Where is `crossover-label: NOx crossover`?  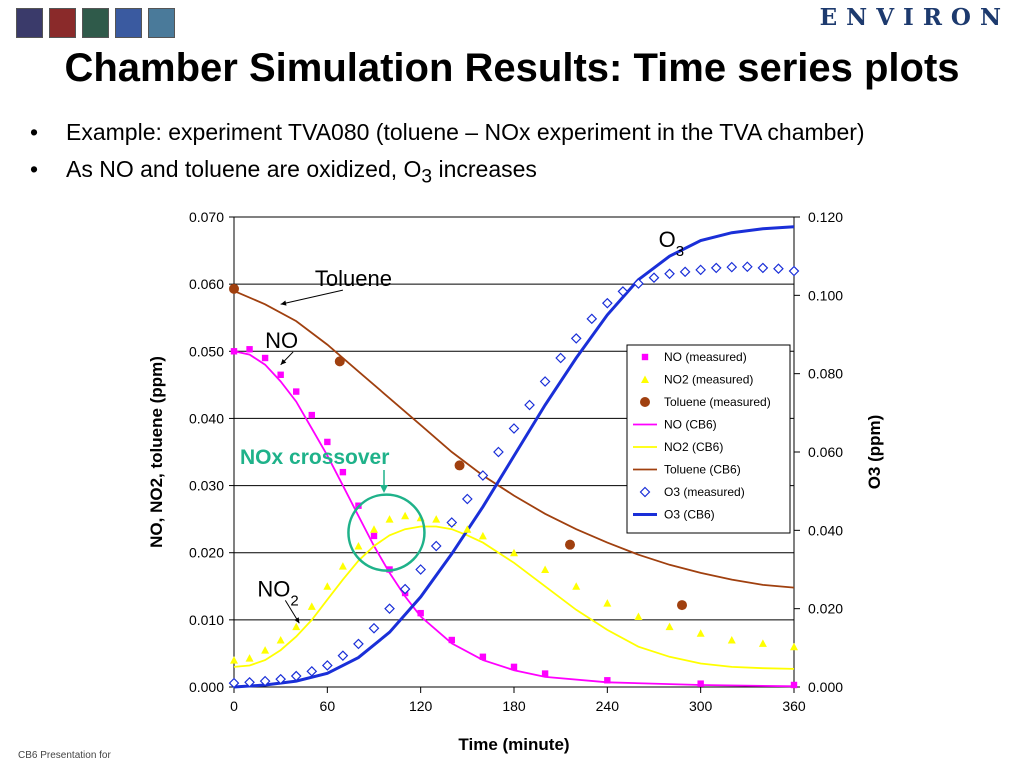 crossover-label: NOx crossover is located at coordinates (314, 457).